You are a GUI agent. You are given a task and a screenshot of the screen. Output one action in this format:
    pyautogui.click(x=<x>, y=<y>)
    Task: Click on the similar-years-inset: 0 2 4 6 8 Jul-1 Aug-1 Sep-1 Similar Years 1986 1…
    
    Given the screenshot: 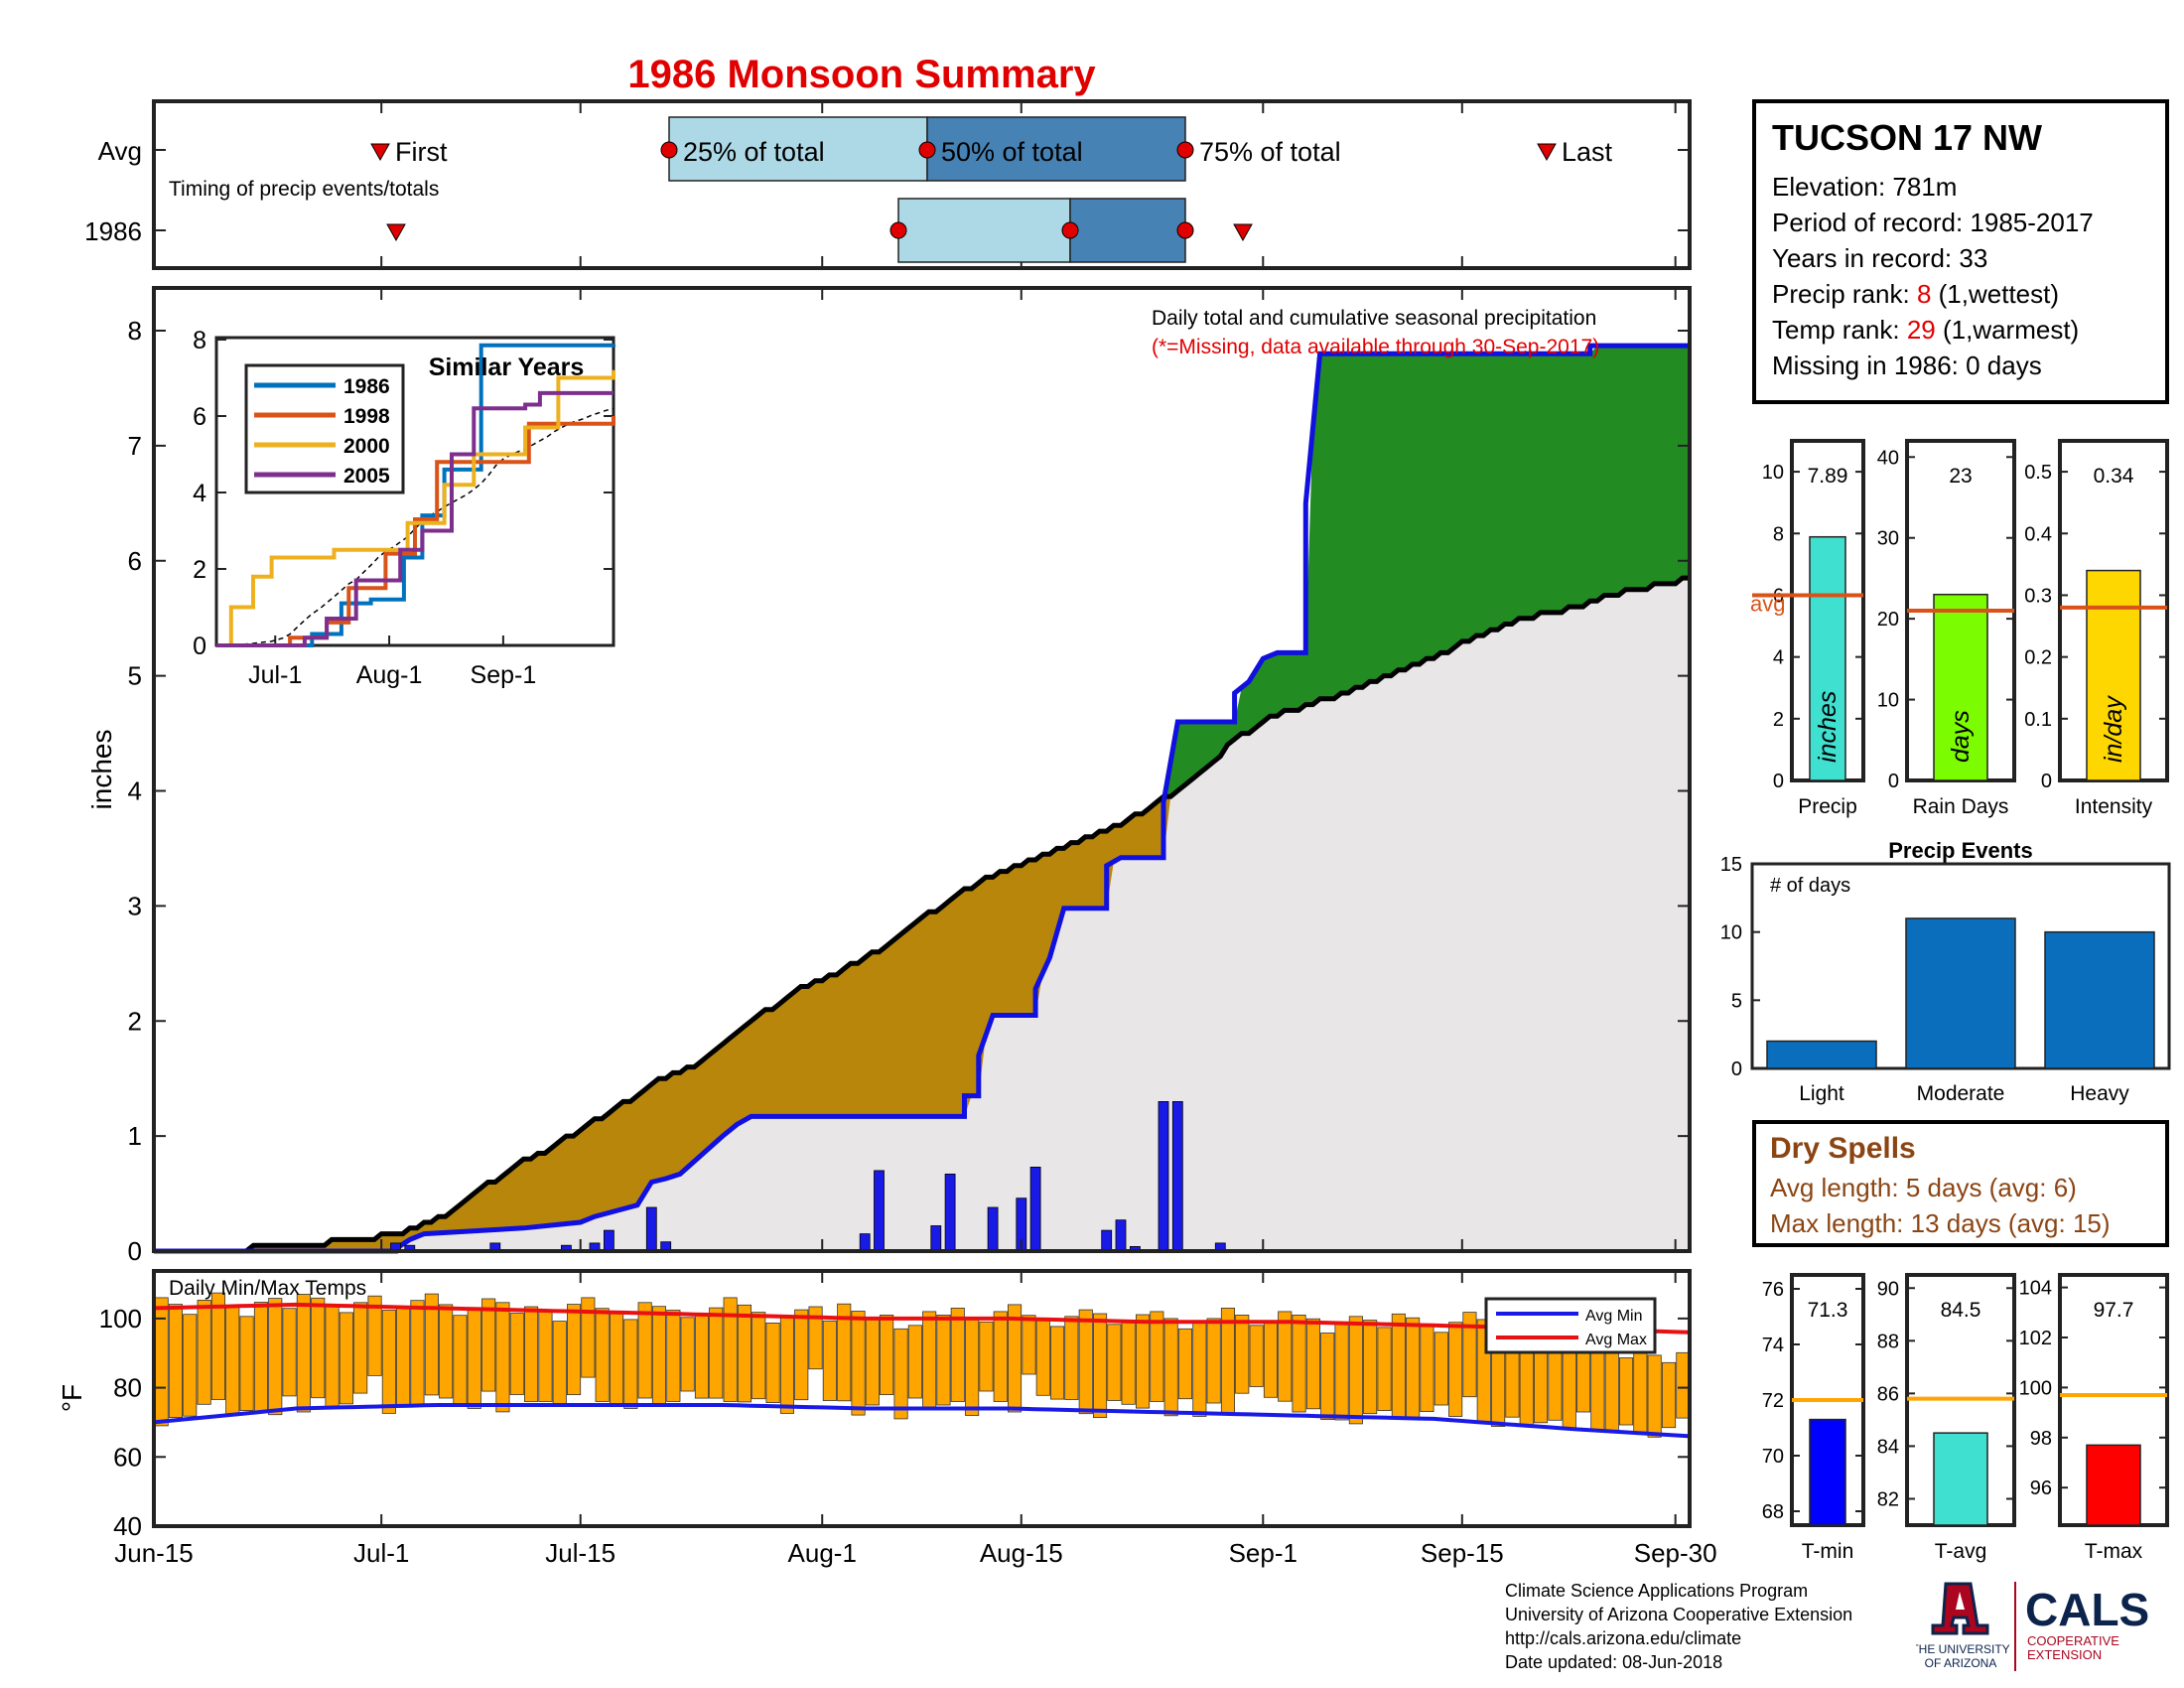 What is the action you would take?
    pyautogui.click(x=404, y=508)
    